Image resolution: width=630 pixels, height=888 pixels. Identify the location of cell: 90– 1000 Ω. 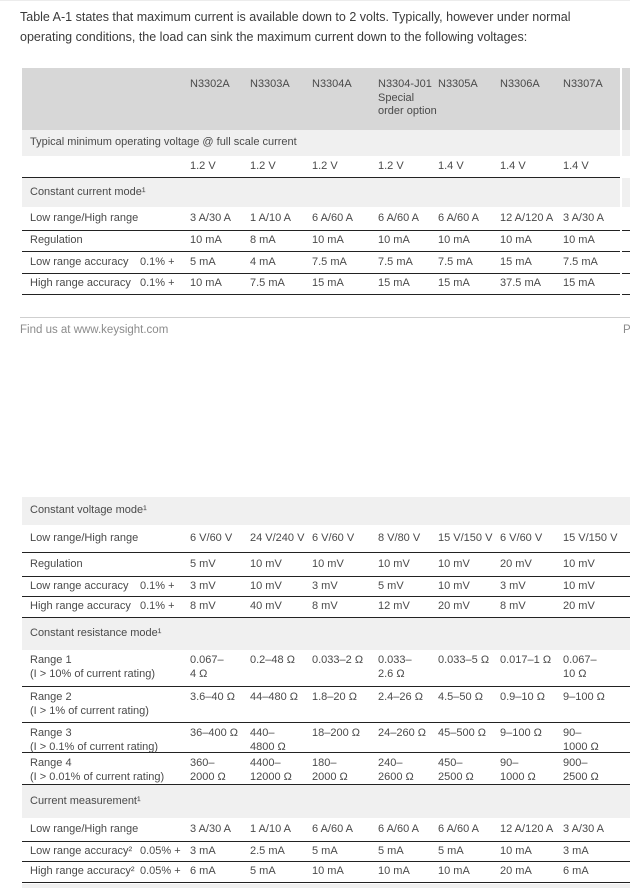
(581, 740).